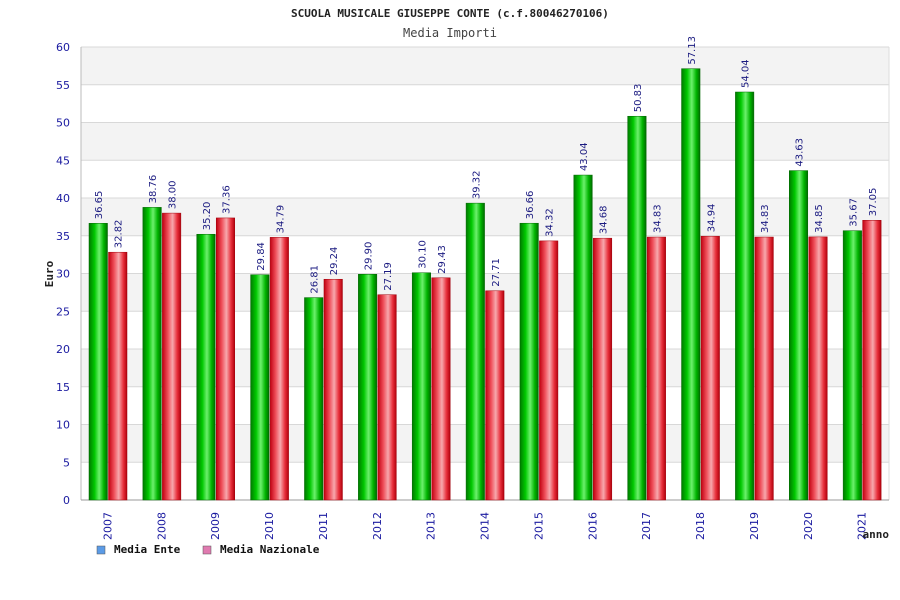 This screenshot has width=900, height=600. What do you see at coordinates (538, 526) in the screenshot?
I see `x-tick-label: 2015` at bounding box center [538, 526].